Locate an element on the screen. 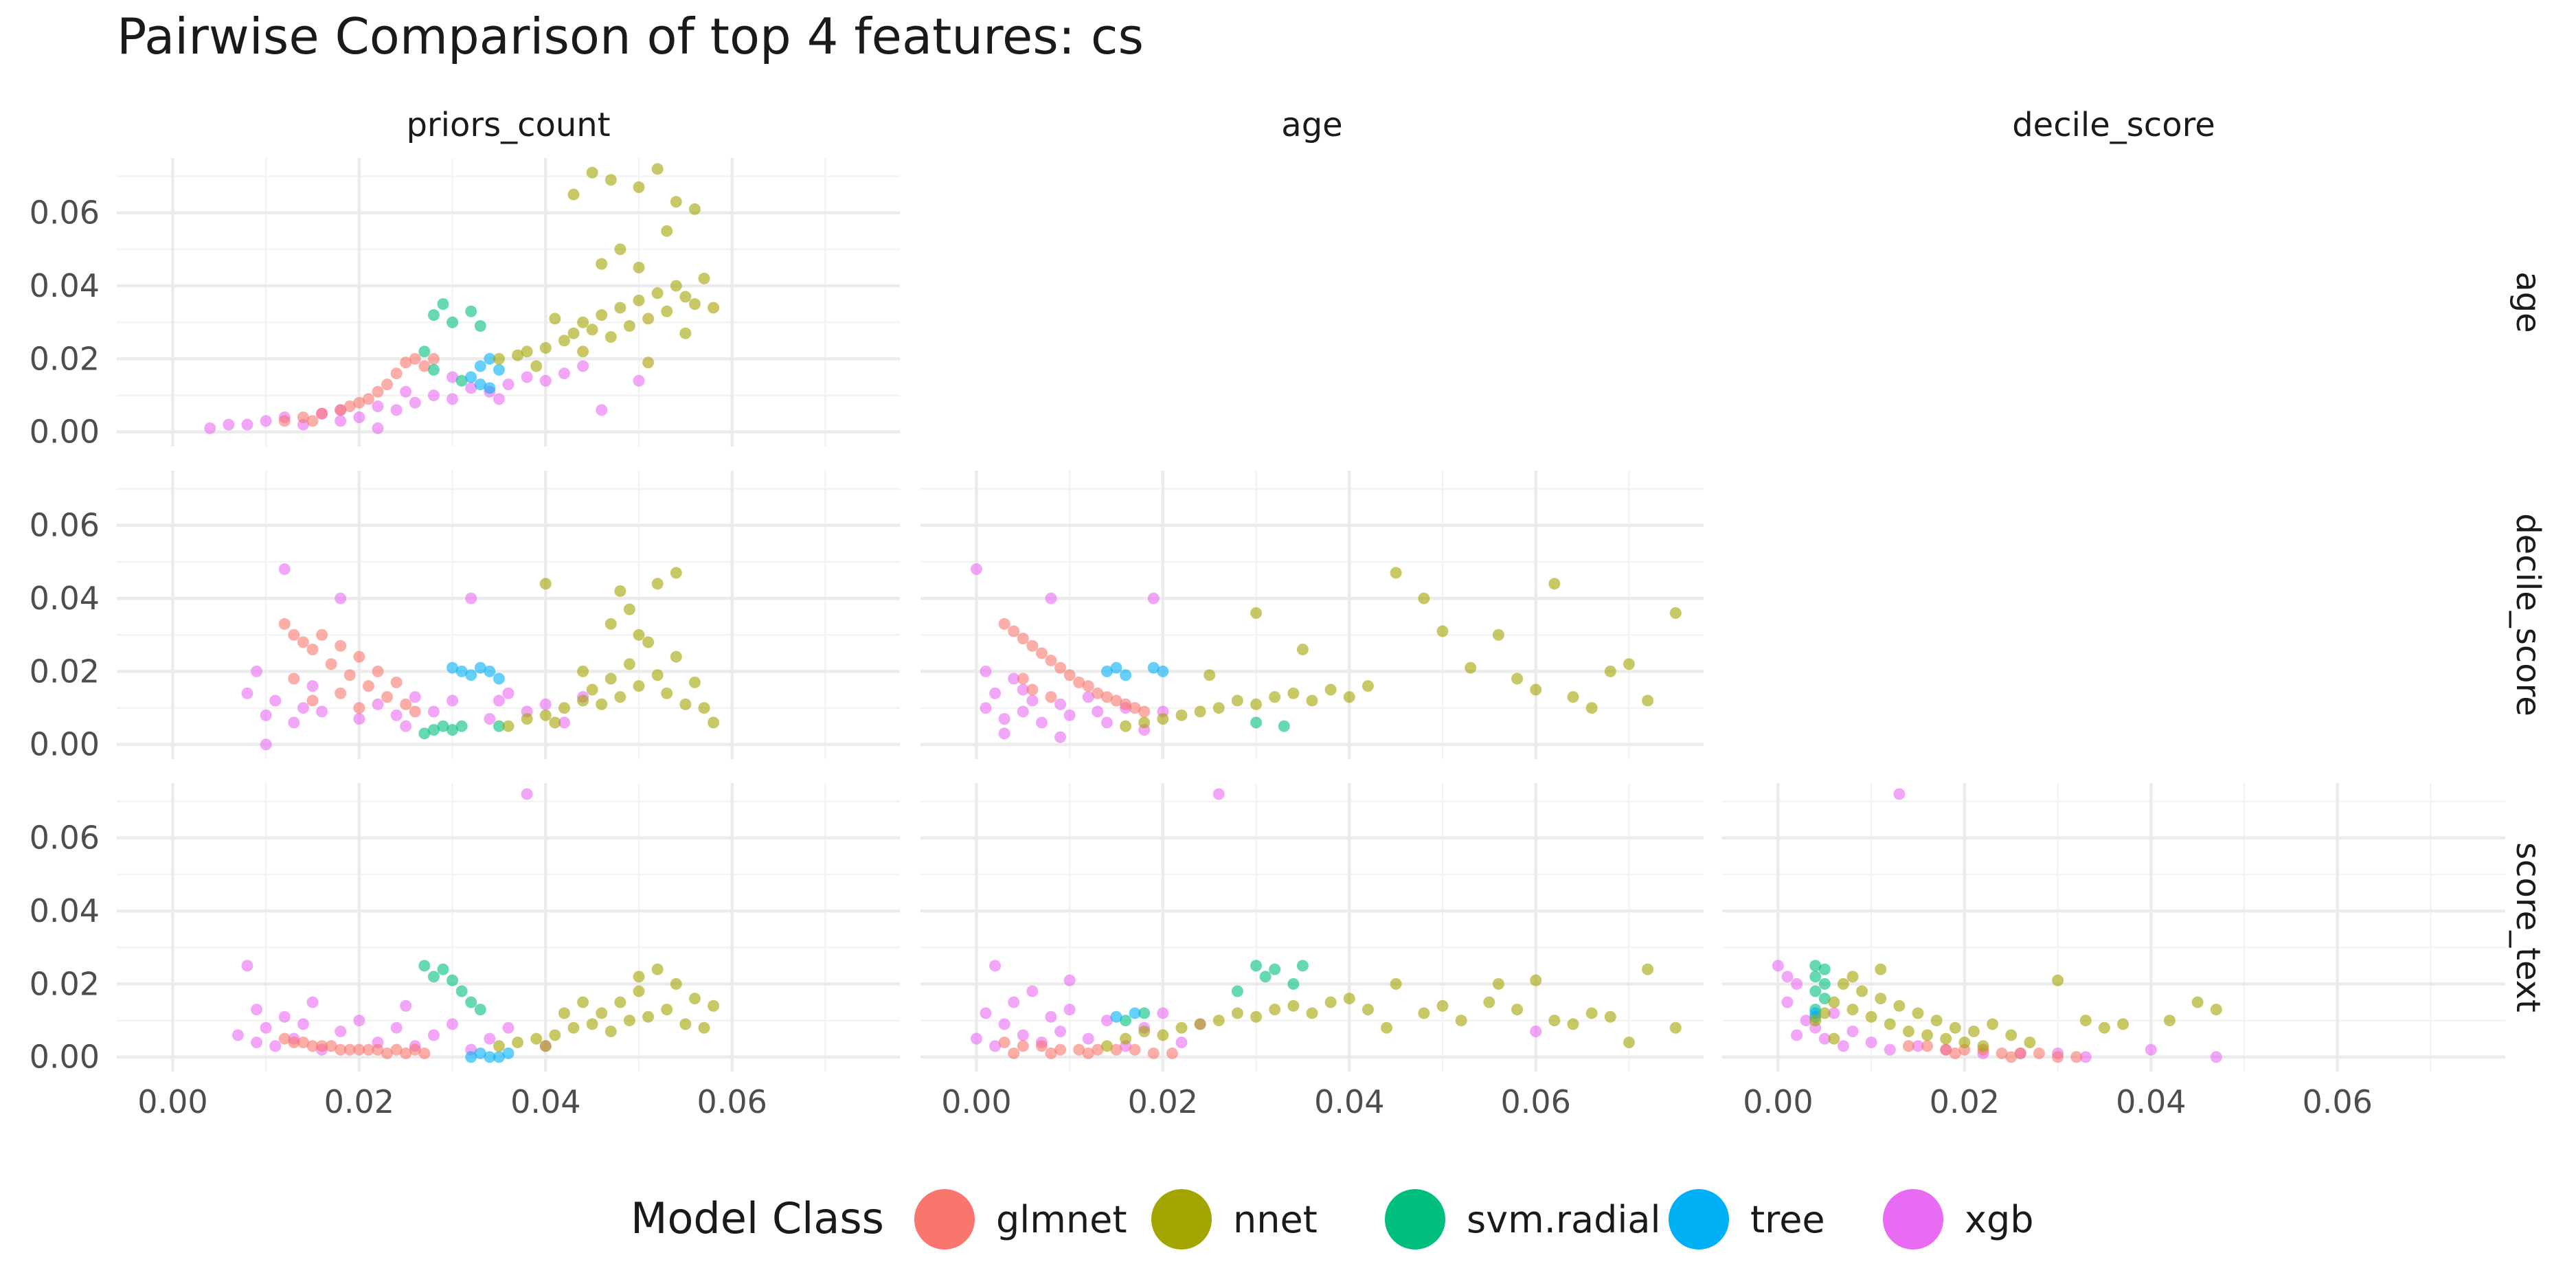  facet-column-label: priors_count is located at coordinates (508, 125).